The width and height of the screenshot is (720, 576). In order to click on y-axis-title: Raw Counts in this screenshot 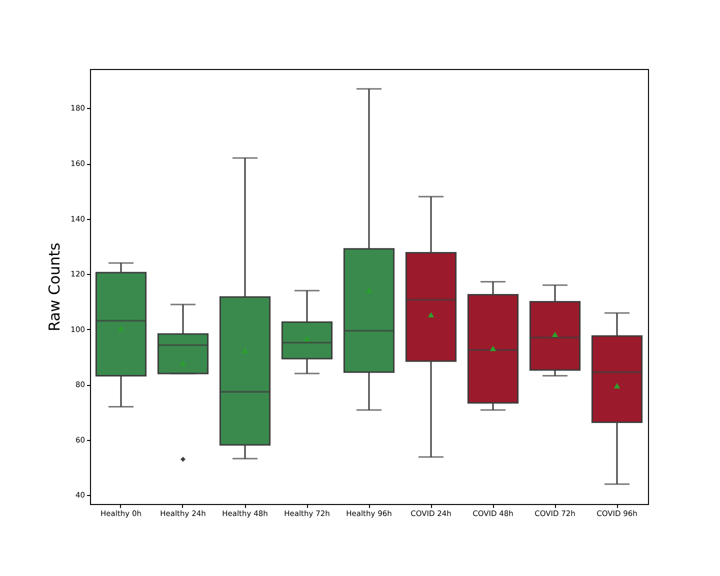, I will do `click(55, 287)`.